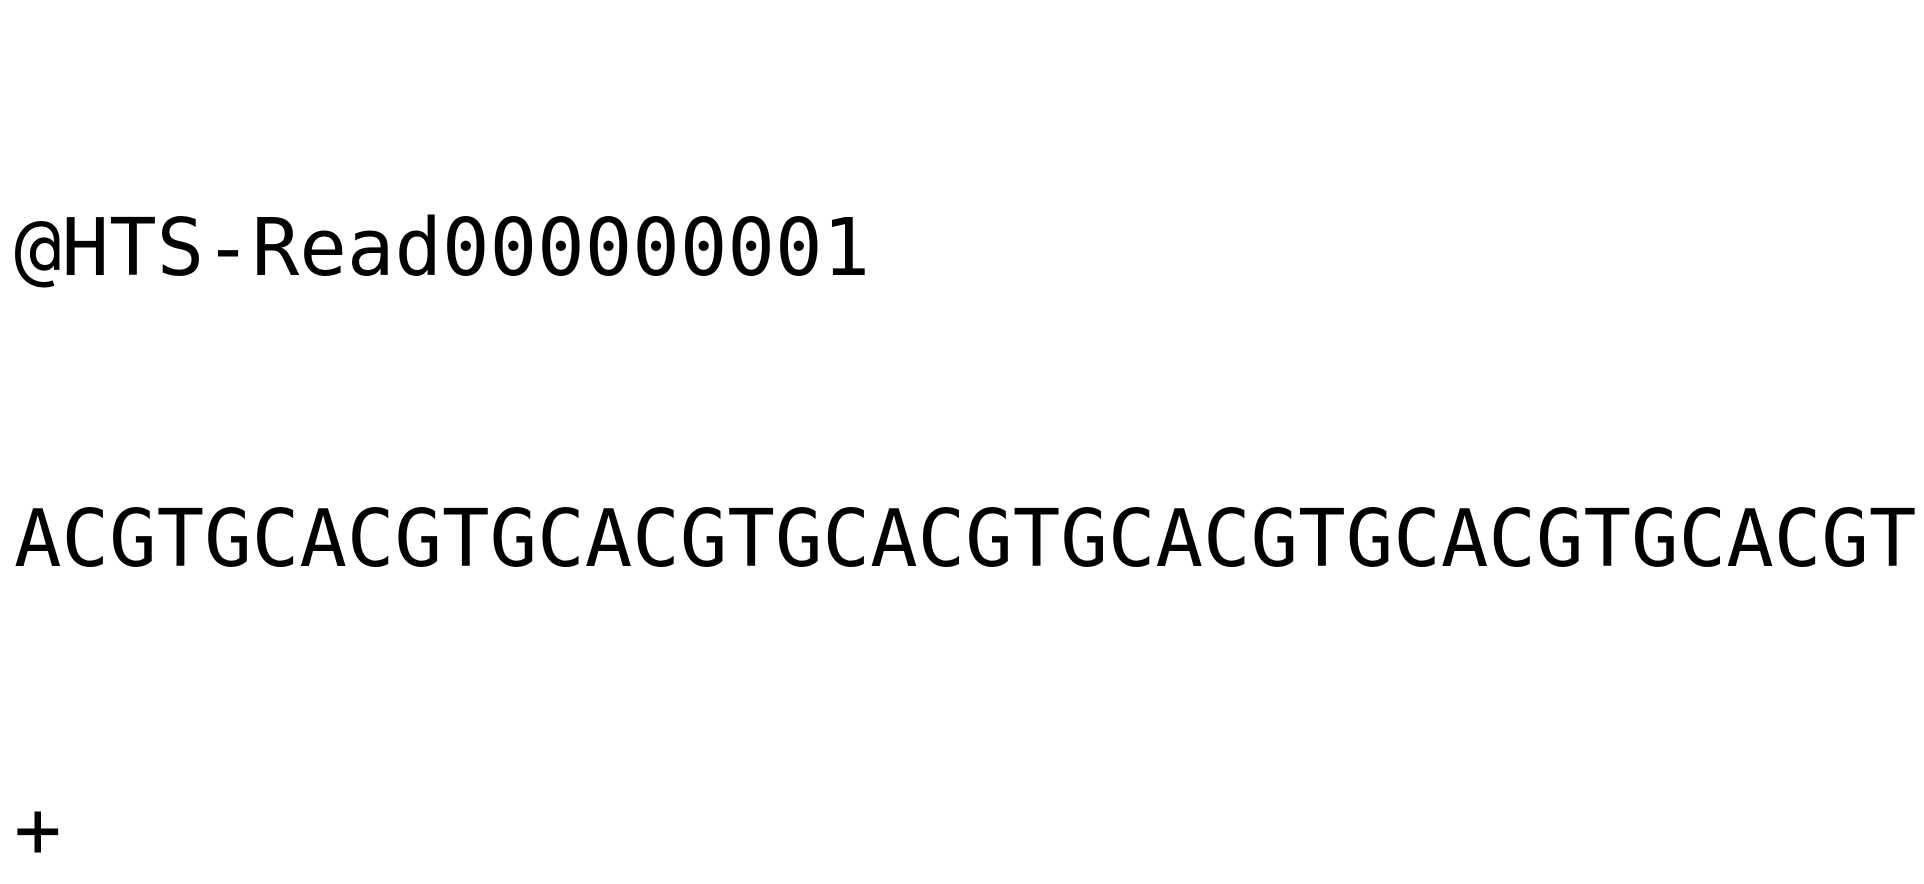 This screenshot has height=884, width=1924. I want to click on sequence-line: ACGTGCACGTGCACGTGCACGTGCACGTGCACGTGCACGT, so click(965, 539).